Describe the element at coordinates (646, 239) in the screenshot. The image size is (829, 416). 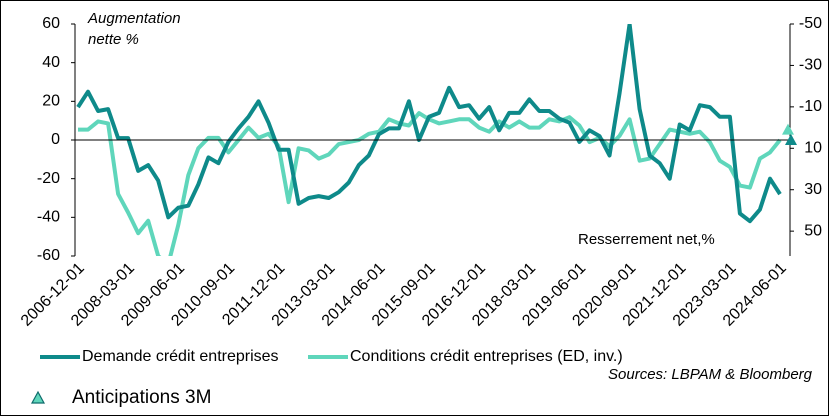
I see `y2-label: Resserrement net,%` at that location.